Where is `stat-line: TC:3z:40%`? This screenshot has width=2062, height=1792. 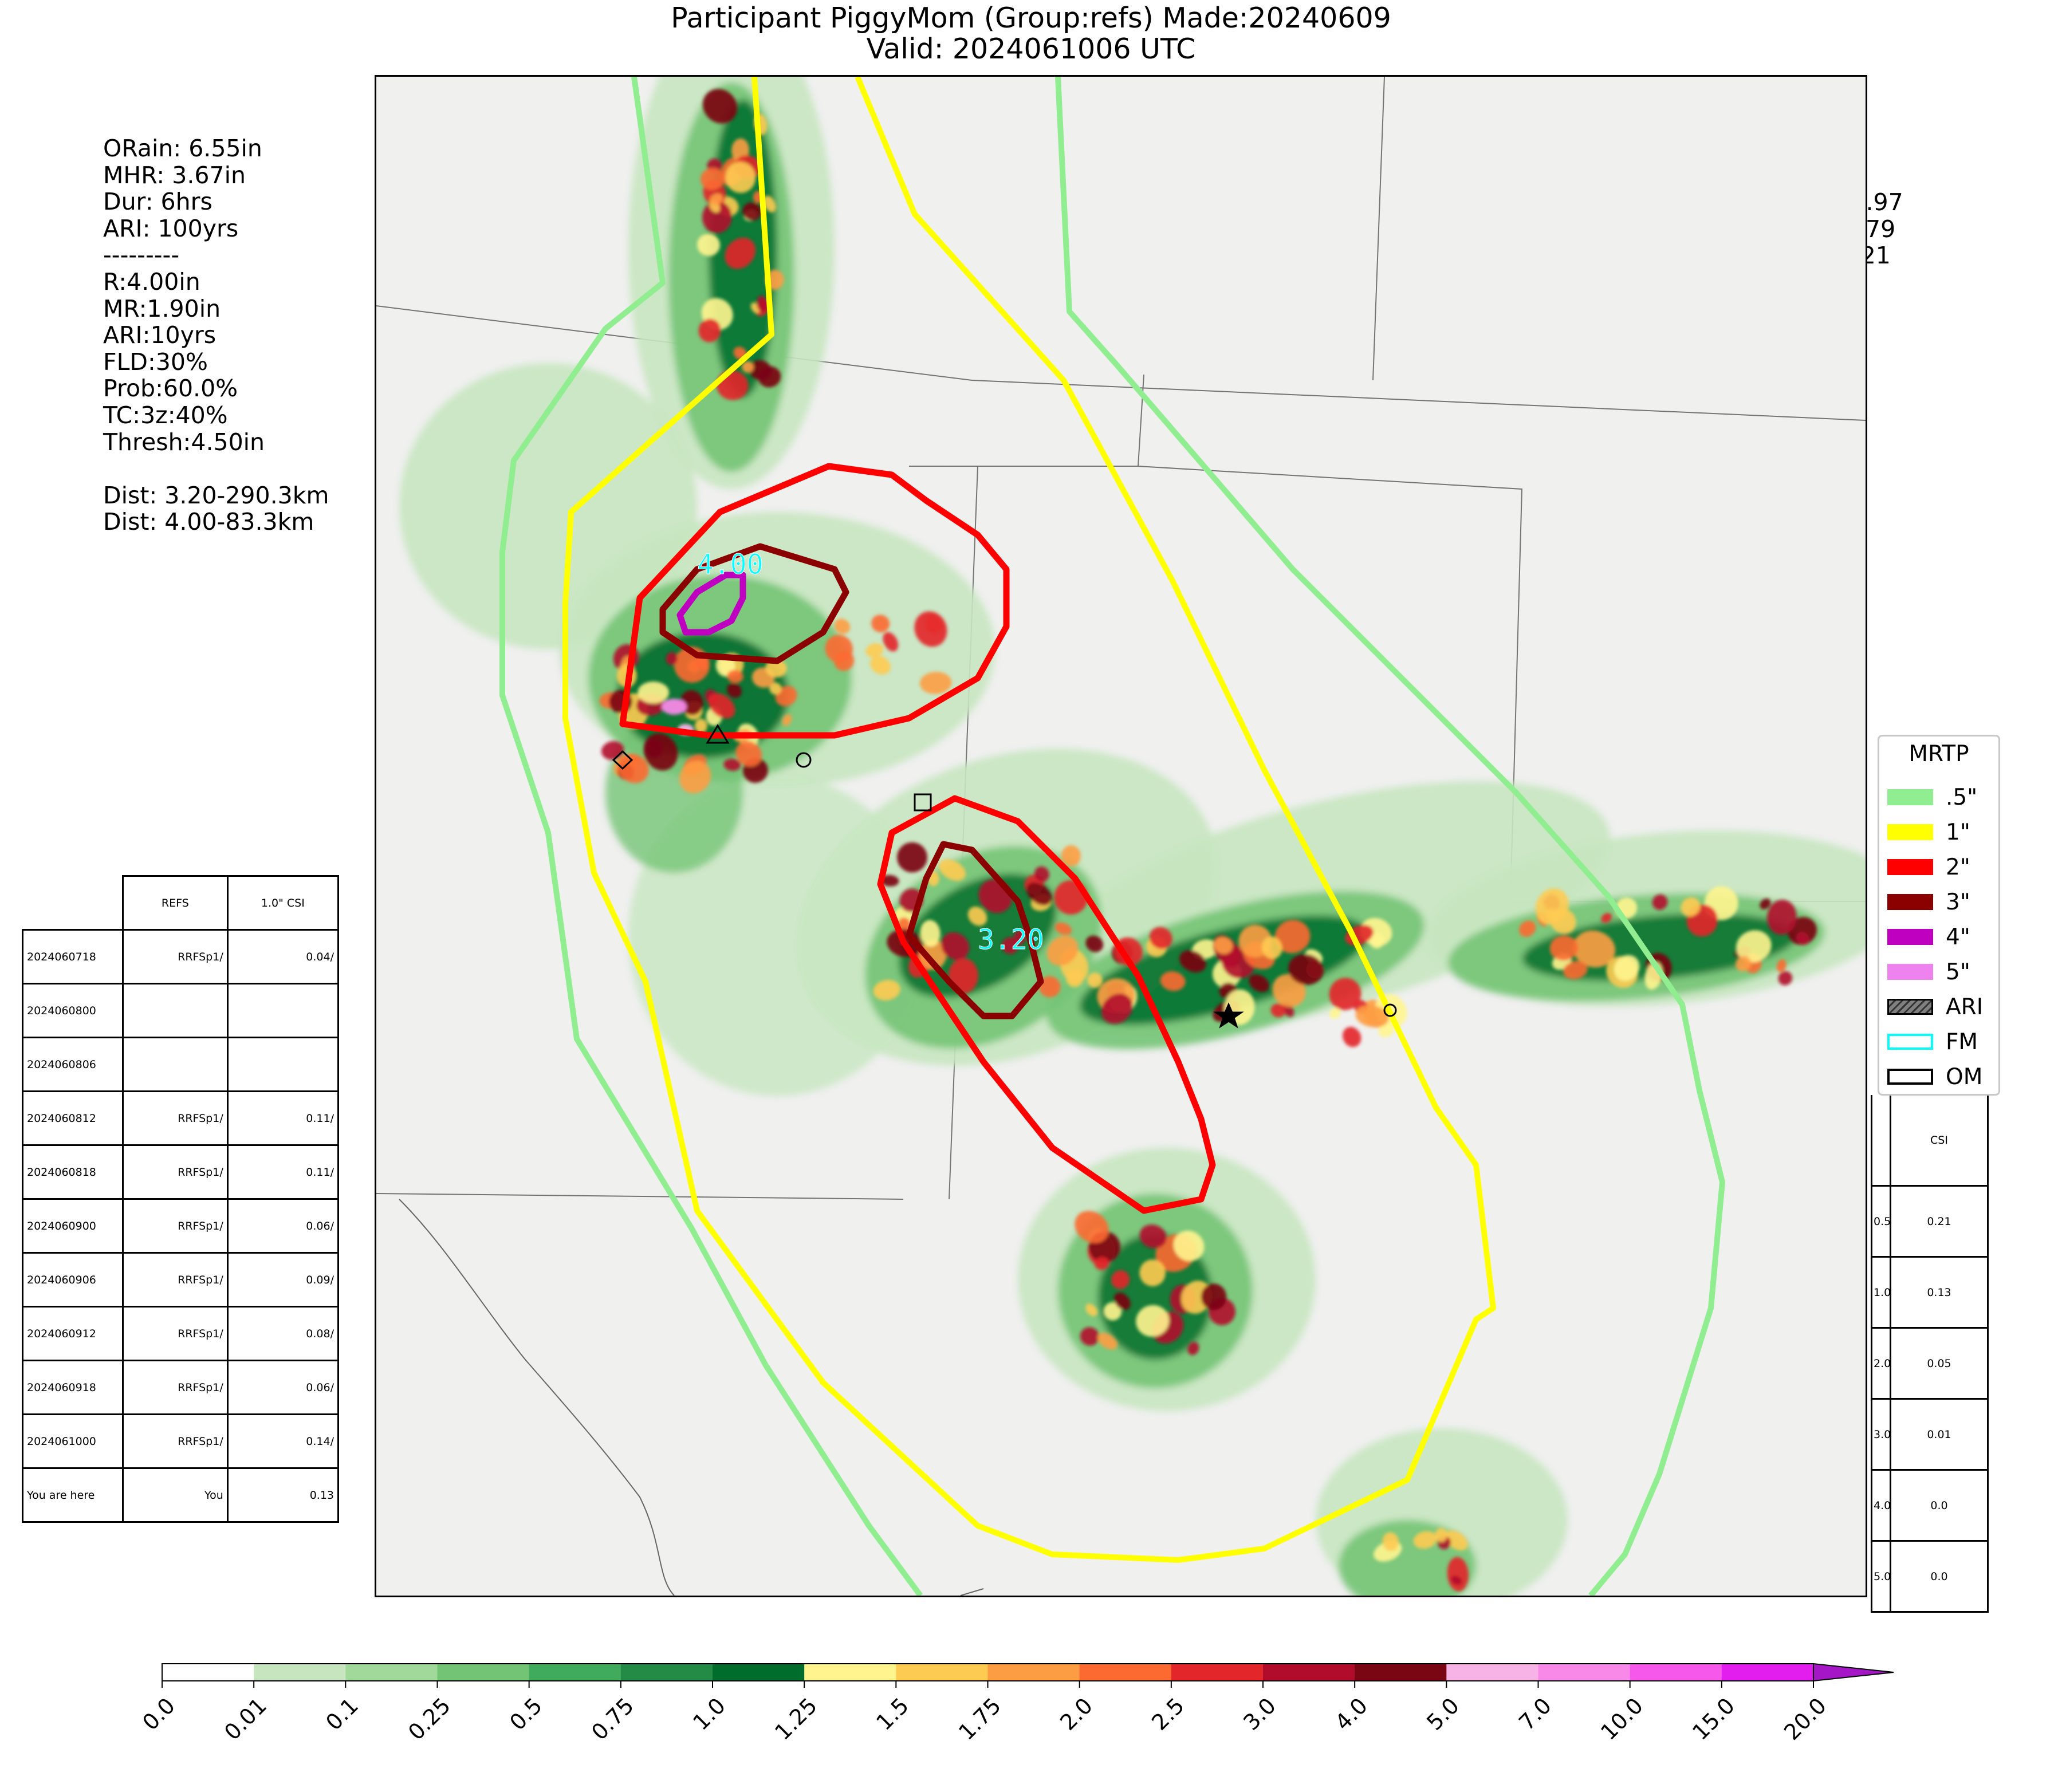 stat-line: TC:3z:40% is located at coordinates (166, 415).